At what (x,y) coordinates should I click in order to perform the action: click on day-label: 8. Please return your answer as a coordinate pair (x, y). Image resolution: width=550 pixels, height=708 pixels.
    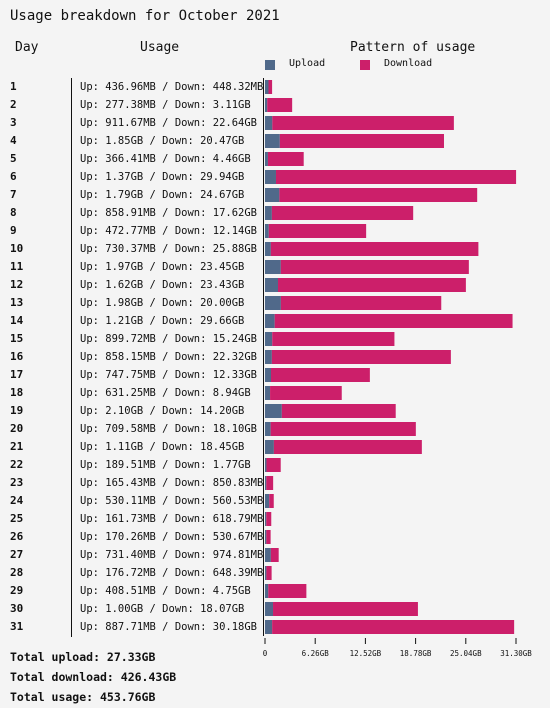
    Looking at the image, I should click on (13, 212).